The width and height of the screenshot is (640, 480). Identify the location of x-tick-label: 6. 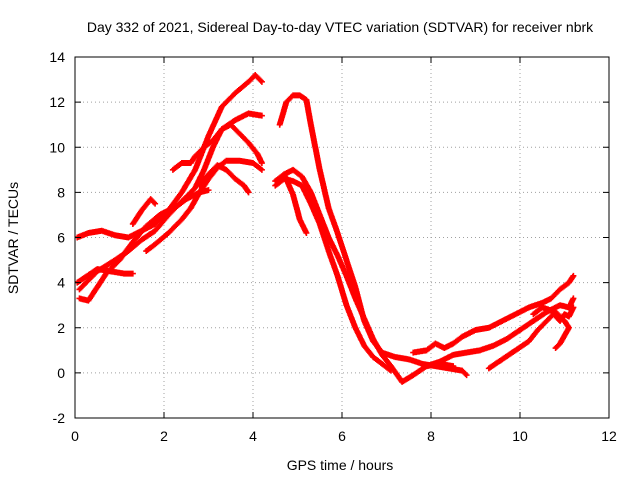
(342, 436).